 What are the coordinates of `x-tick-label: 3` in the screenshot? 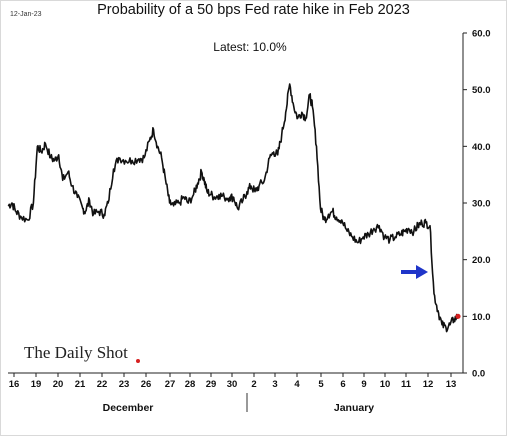 It's located at (274, 384).